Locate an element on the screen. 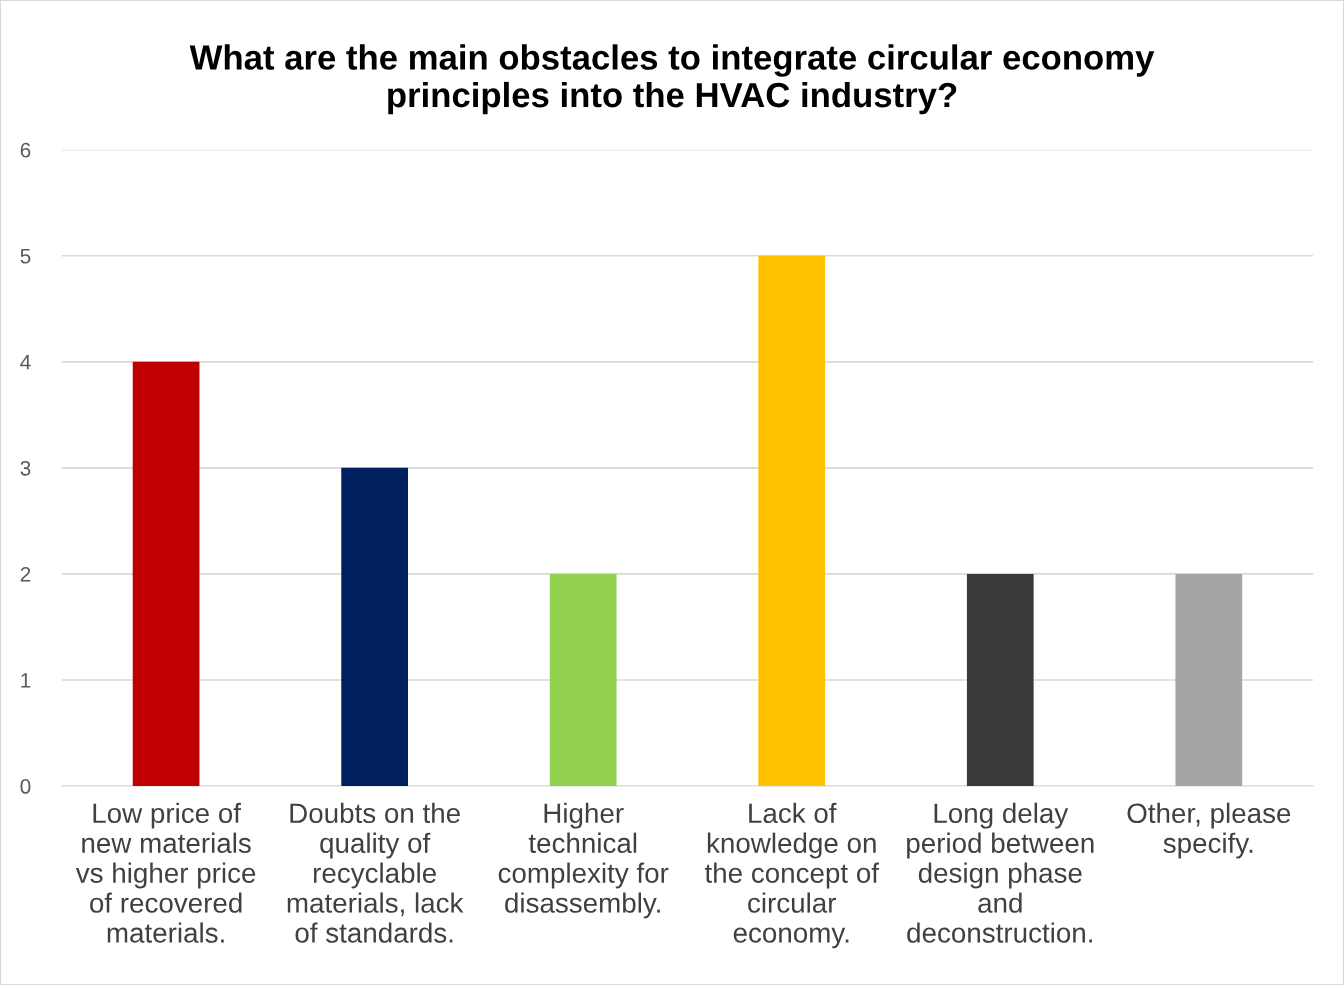  x-tick-label: Low price of new materials vs higher price of recovered materials. is located at coordinates (165, 872).